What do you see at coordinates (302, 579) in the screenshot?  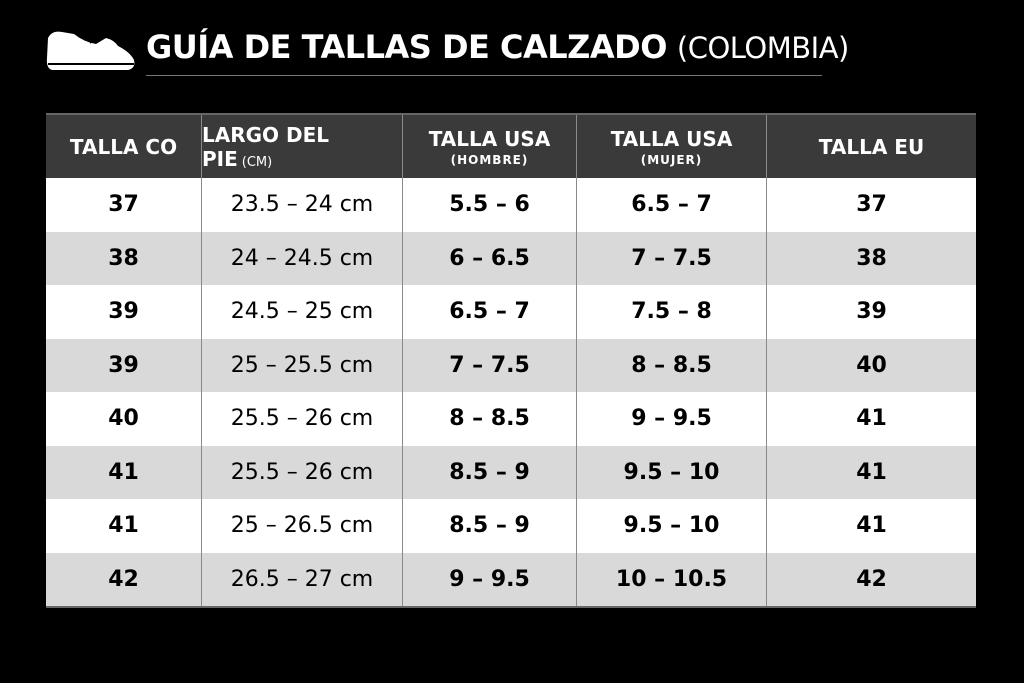 I see `table-cell: 26.5 – 27 cm` at bounding box center [302, 579].